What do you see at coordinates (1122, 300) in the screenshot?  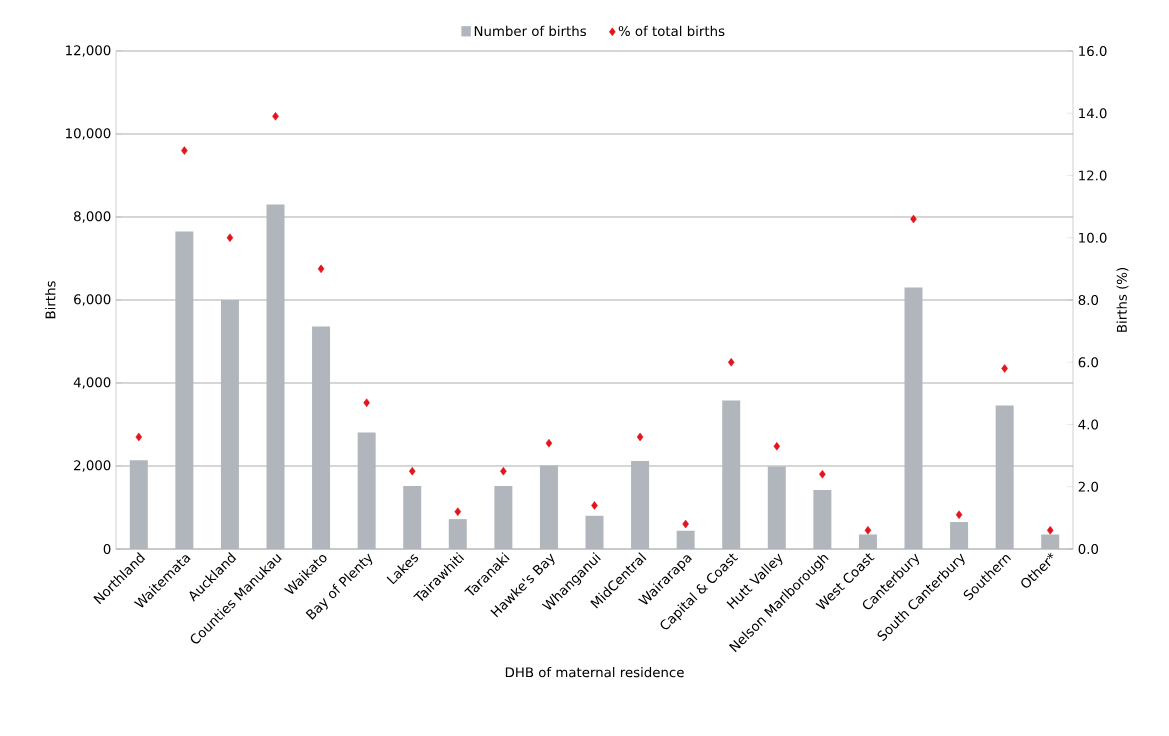 I see `y2-axis-title: Births (%)` at bounding box center [1122, 300].